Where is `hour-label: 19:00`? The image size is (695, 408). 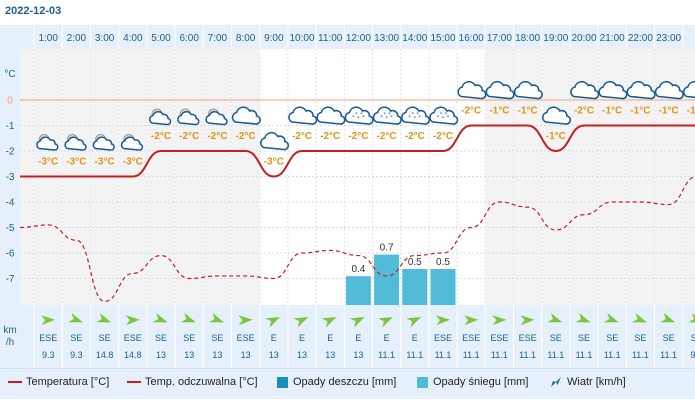
hour-label: 19:00 is located at coordinates (555, 38).